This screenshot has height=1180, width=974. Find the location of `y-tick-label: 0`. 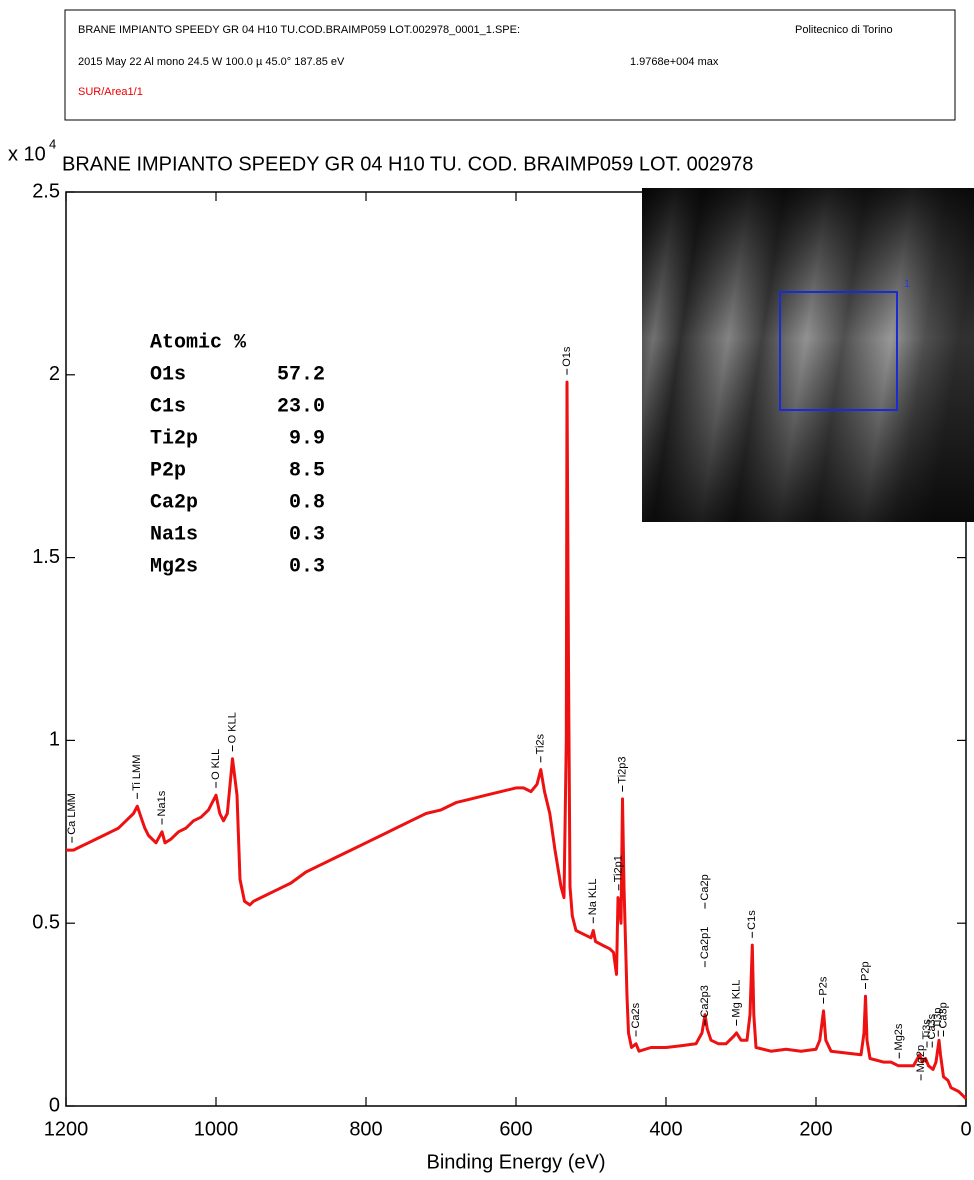

y-tick-label: 0 is located at coordinates (54, 1105).